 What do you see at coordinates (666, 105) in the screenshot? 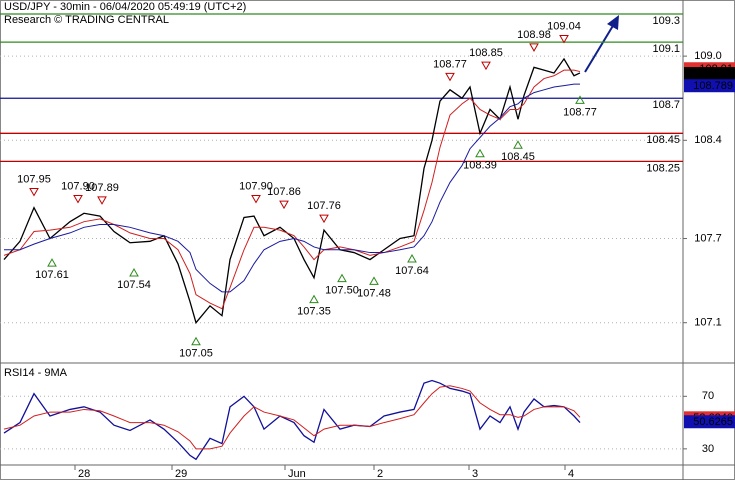
I see `level-label: 108.7` at bounding box center [666, 105].